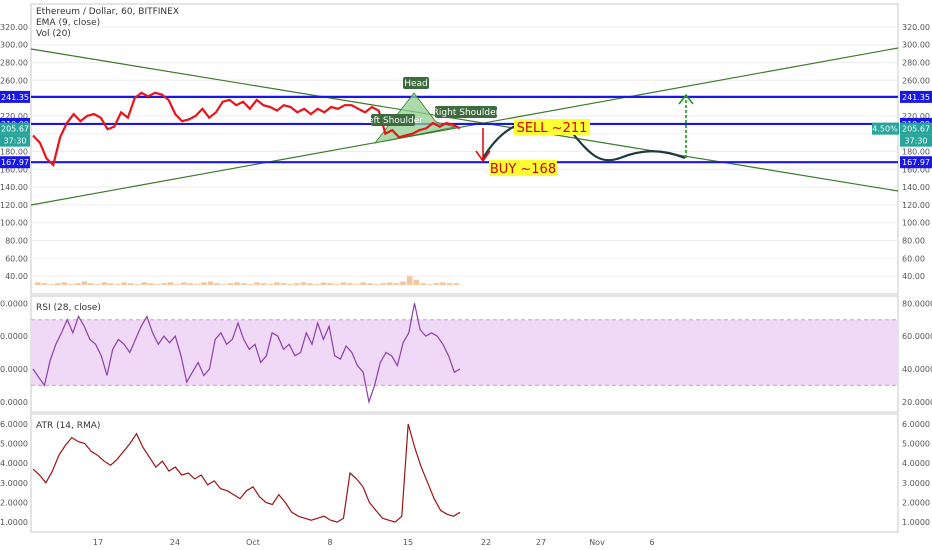  Describe the element at coordinates (917, 369) in the screenshot. I see `rsi-tick-right: 40.0000` at that location.